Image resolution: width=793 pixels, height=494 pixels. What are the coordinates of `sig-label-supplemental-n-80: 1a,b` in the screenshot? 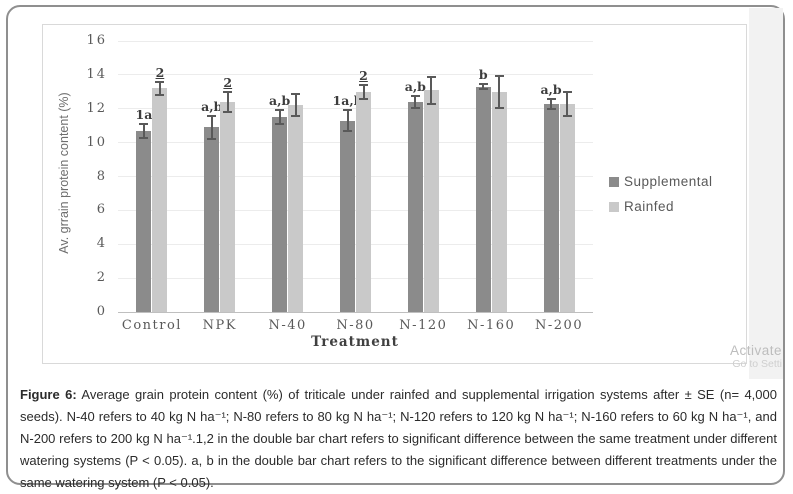 It's located at (347, 101).